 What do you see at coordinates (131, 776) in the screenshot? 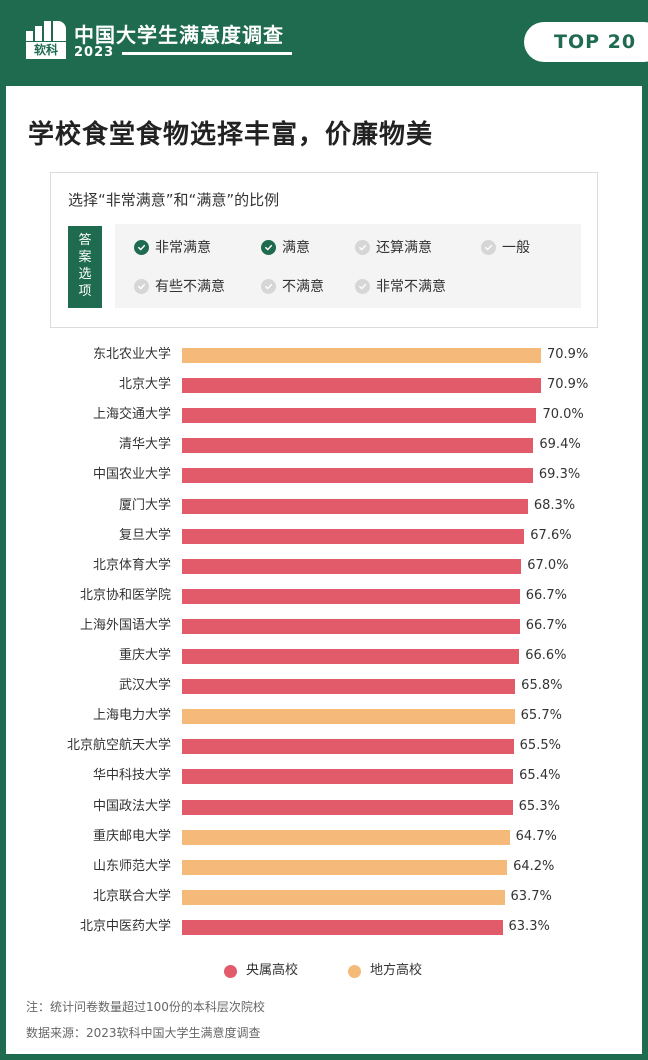
I see `category-label: 华中科技大学` at bounding box center [131, 776].